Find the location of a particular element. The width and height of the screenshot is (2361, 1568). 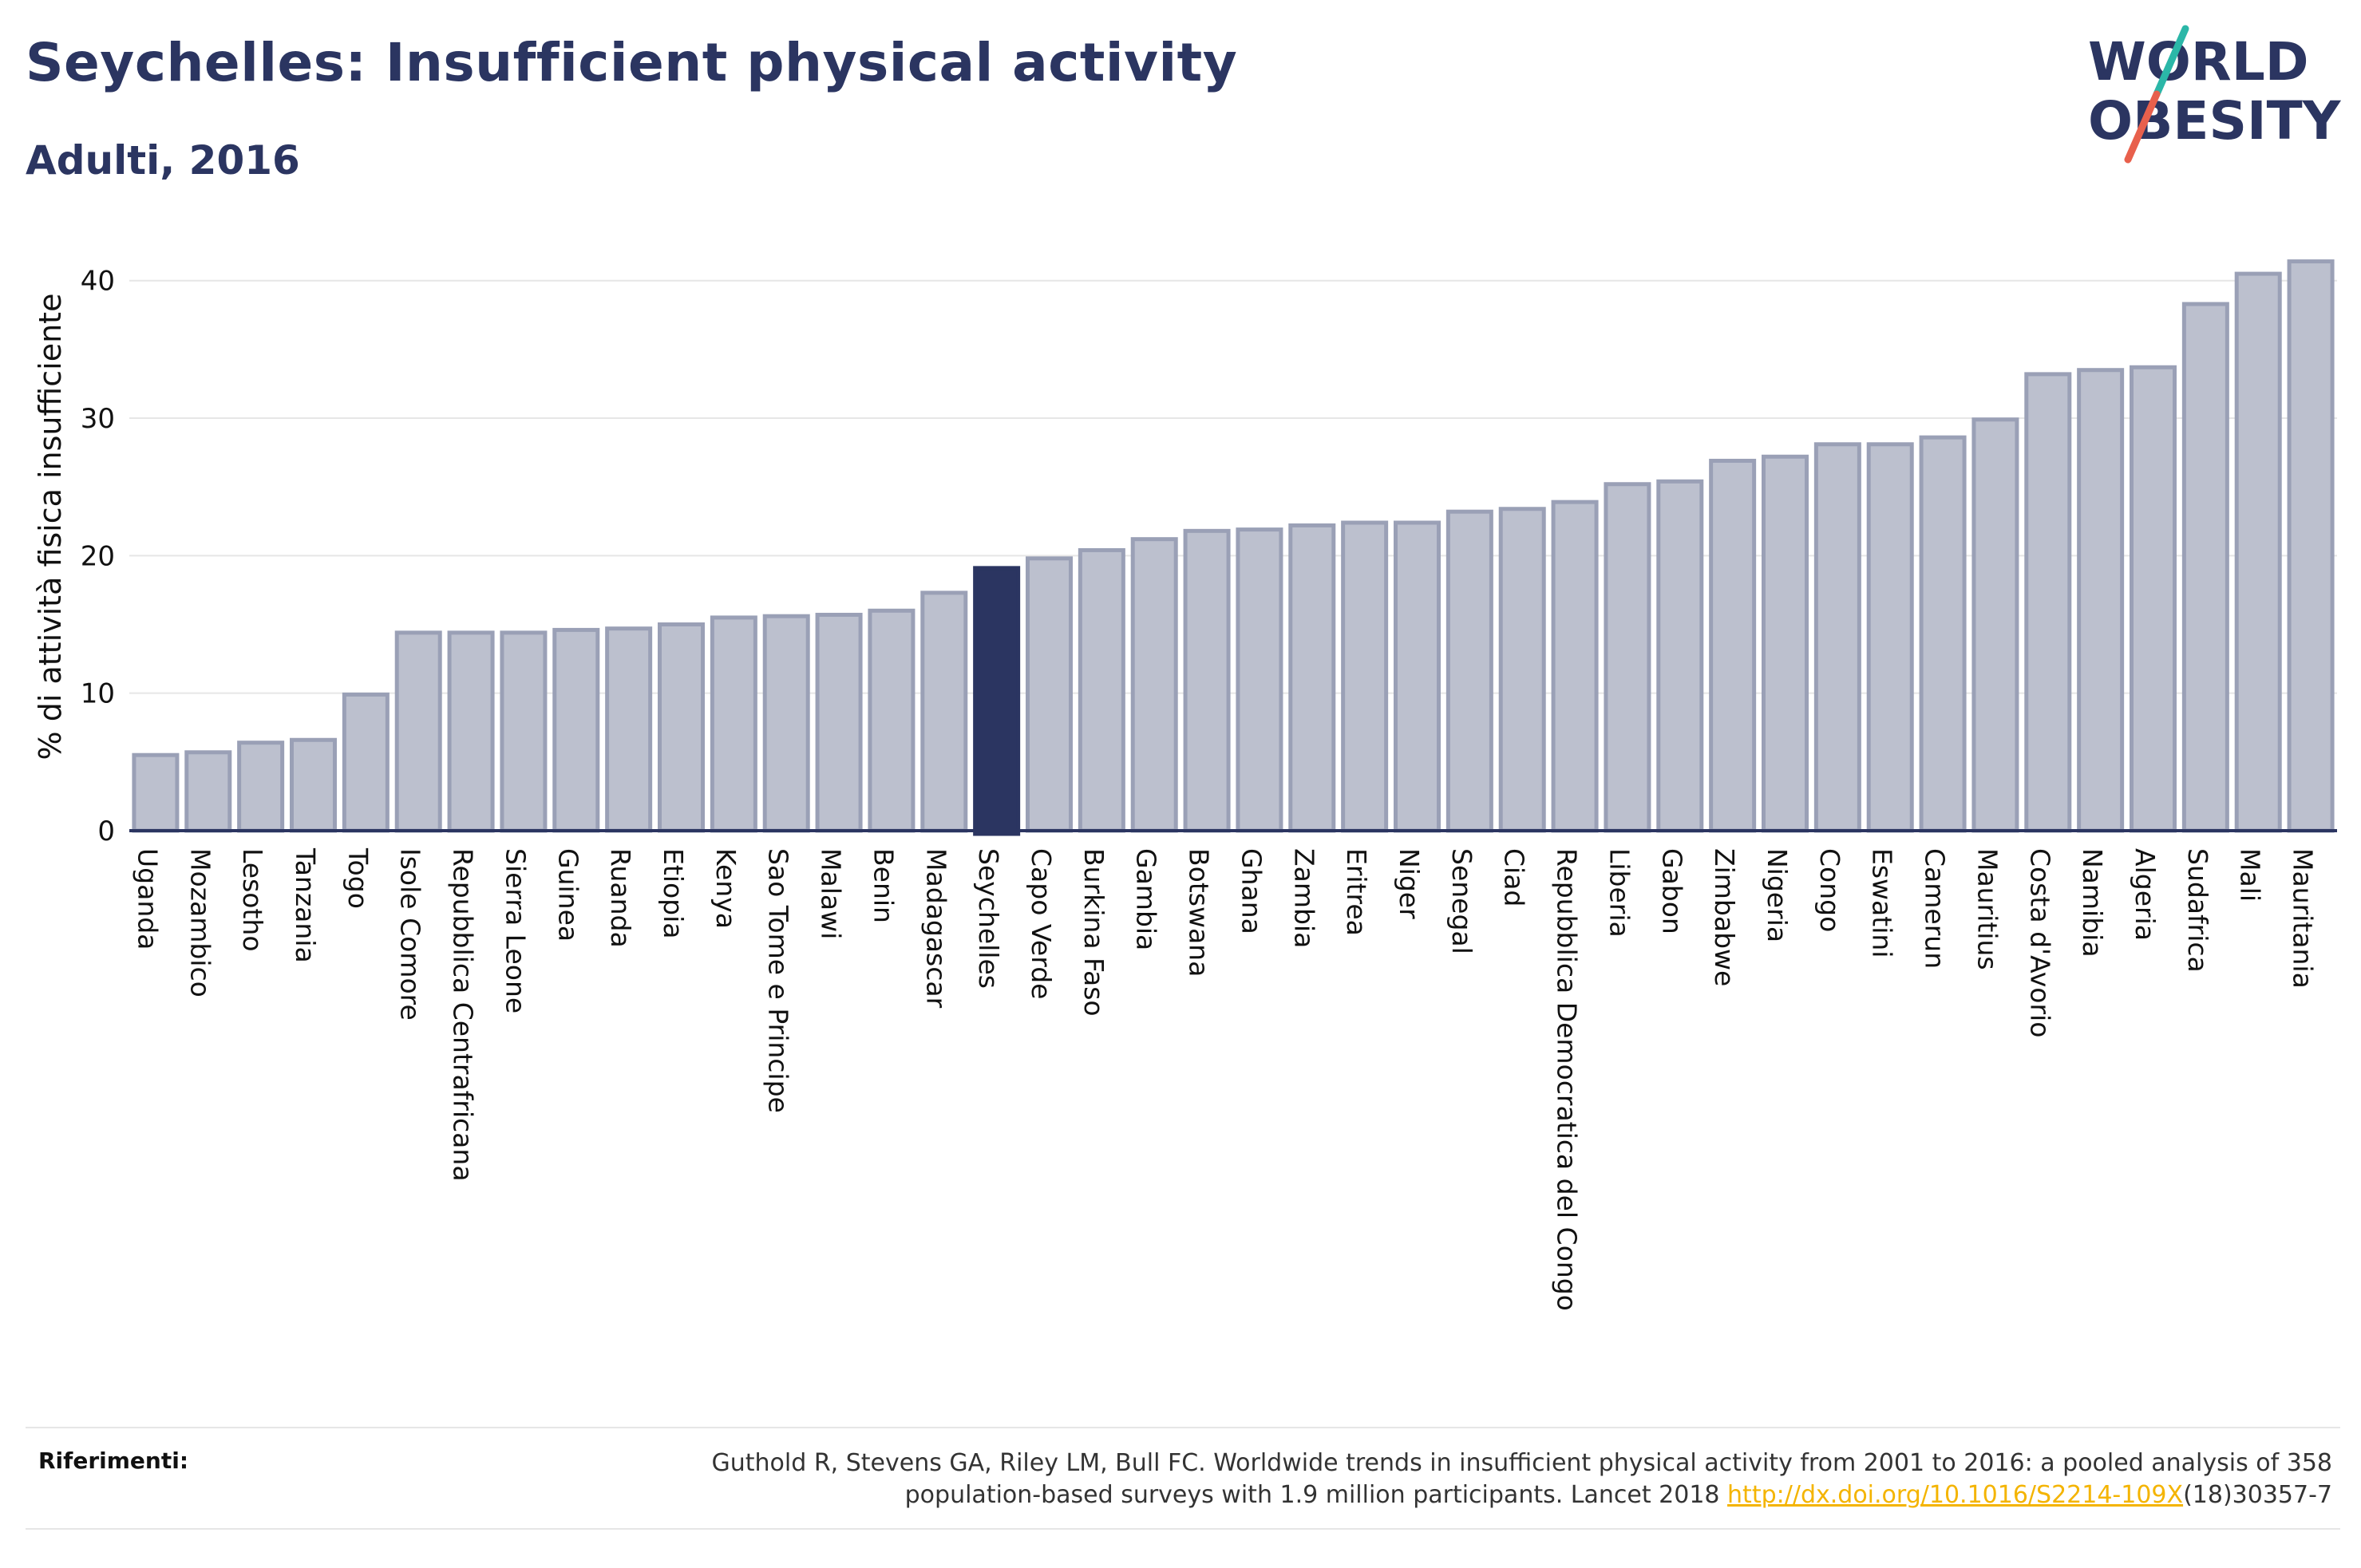

x-tick-label: Burkina Faso is located at coordinates (1093, 932).